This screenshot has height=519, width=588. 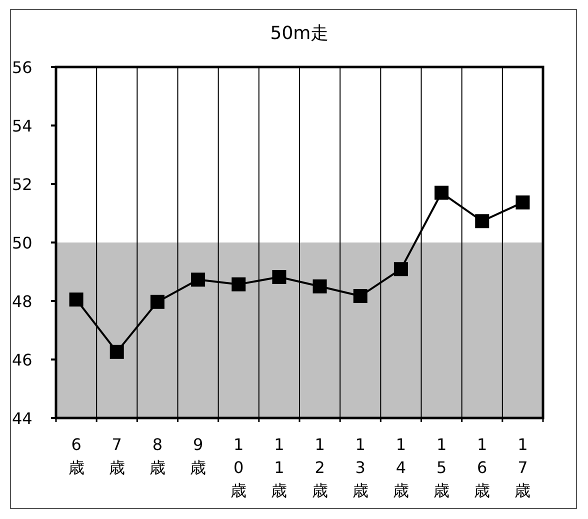 What do you see at coordinates (522, 467) in the screenshot?
I see `xtick: 17歳` at bounding box center [522, 467].